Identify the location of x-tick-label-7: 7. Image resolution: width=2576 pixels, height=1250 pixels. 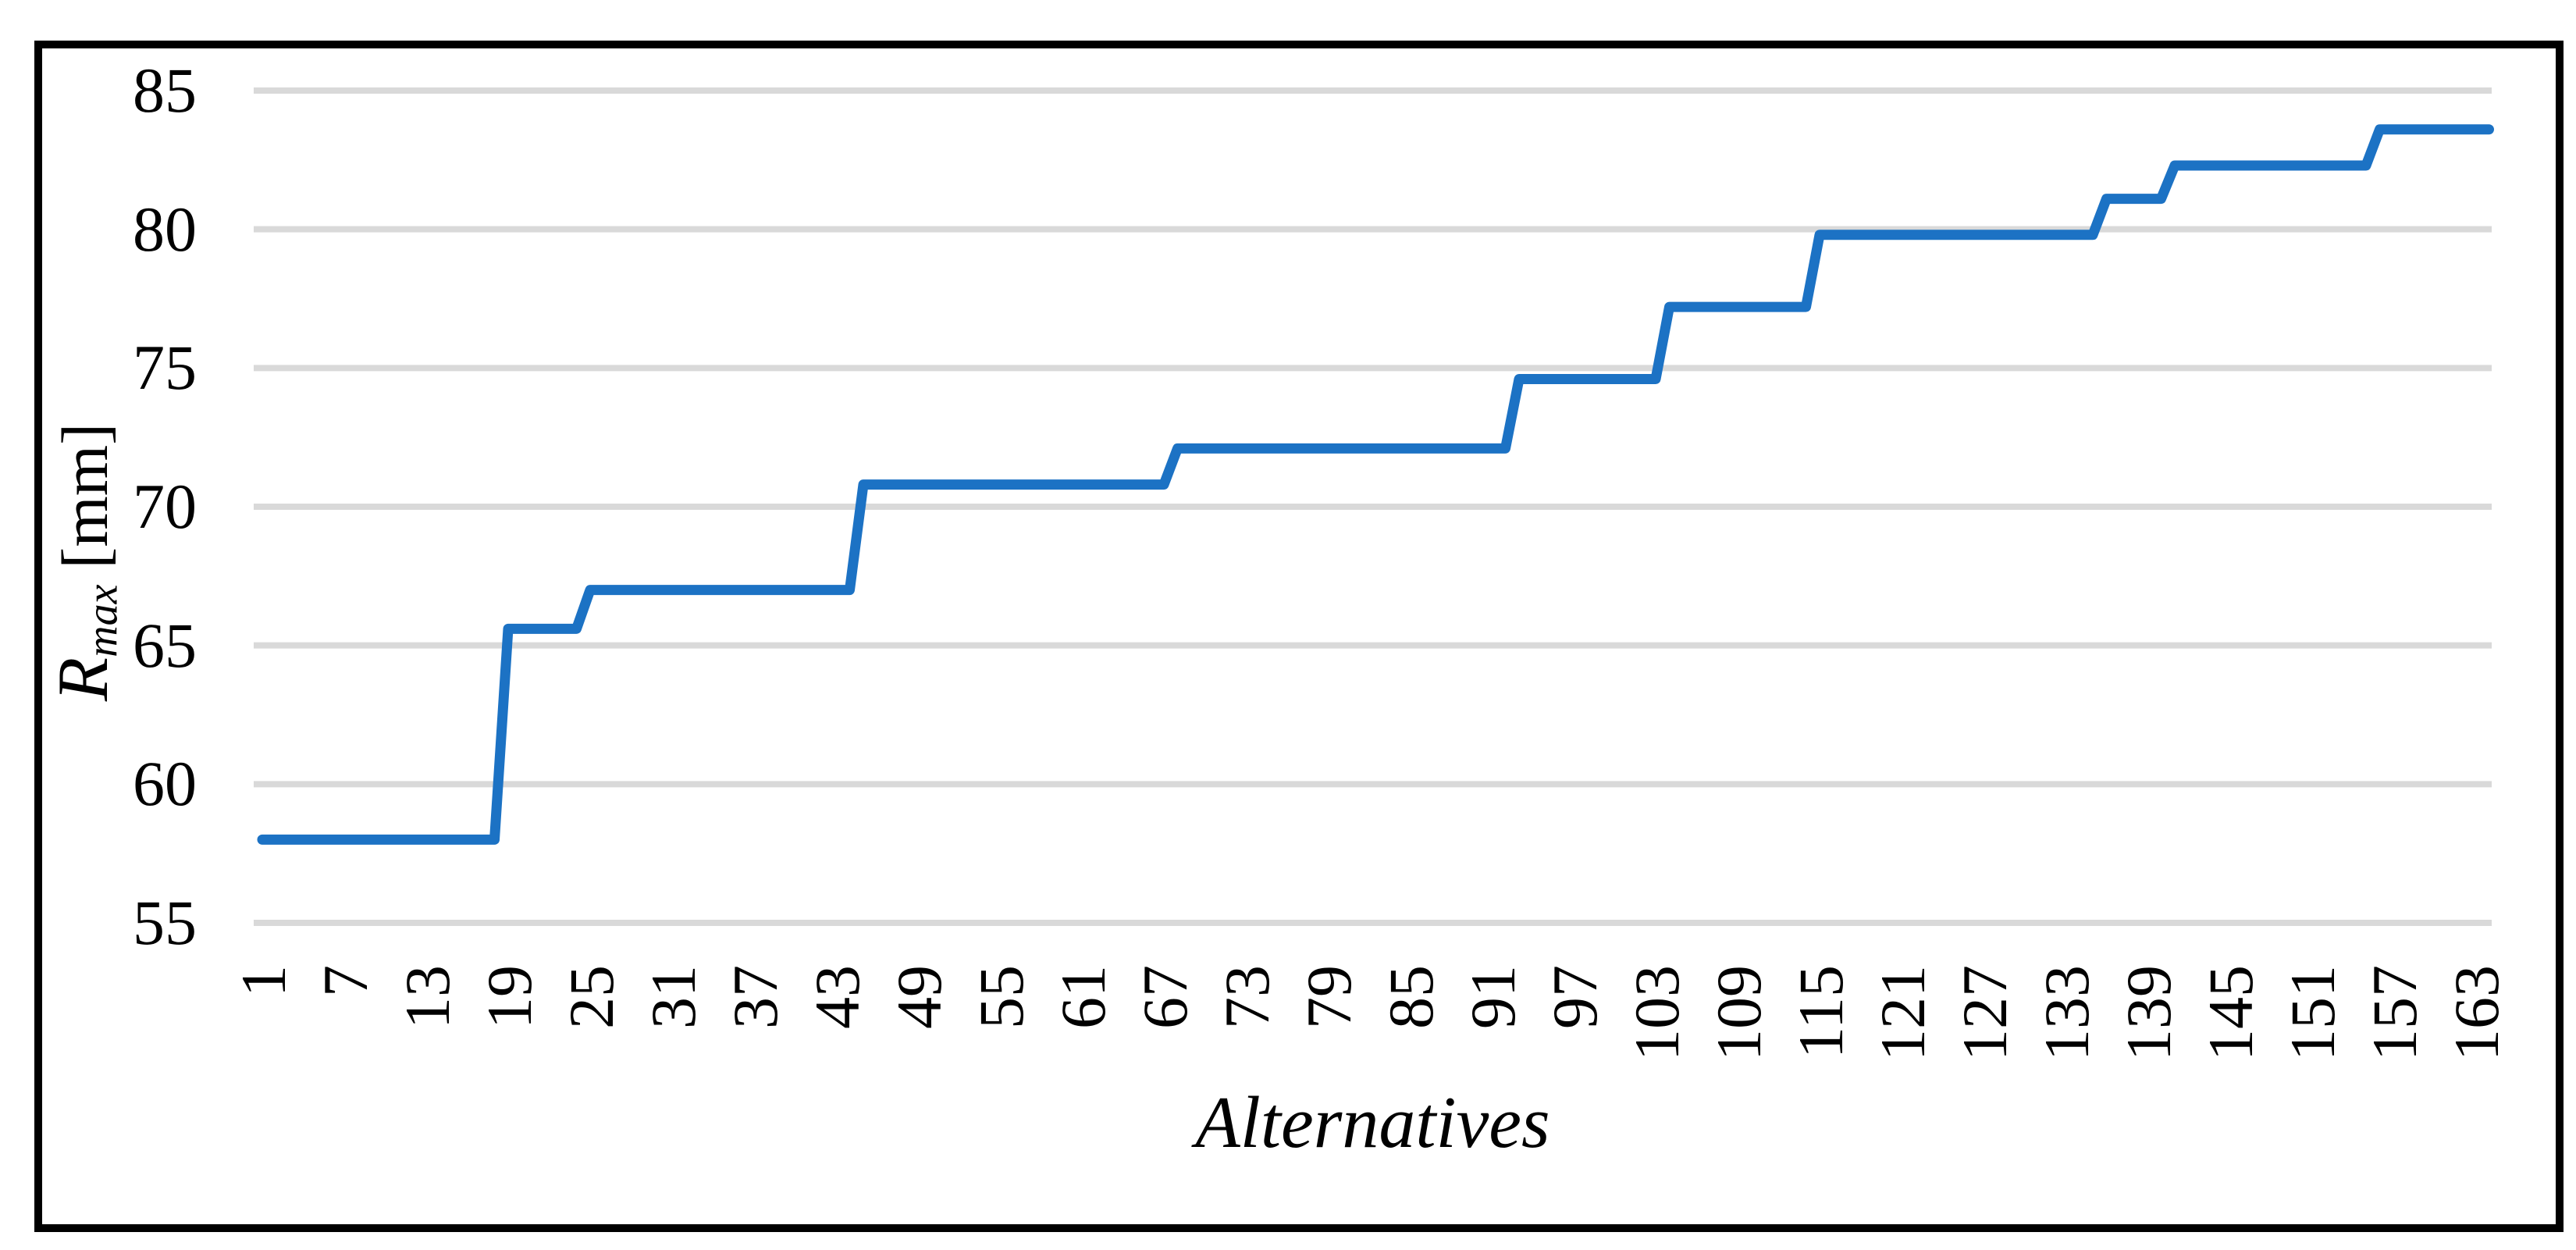
(345, 981).